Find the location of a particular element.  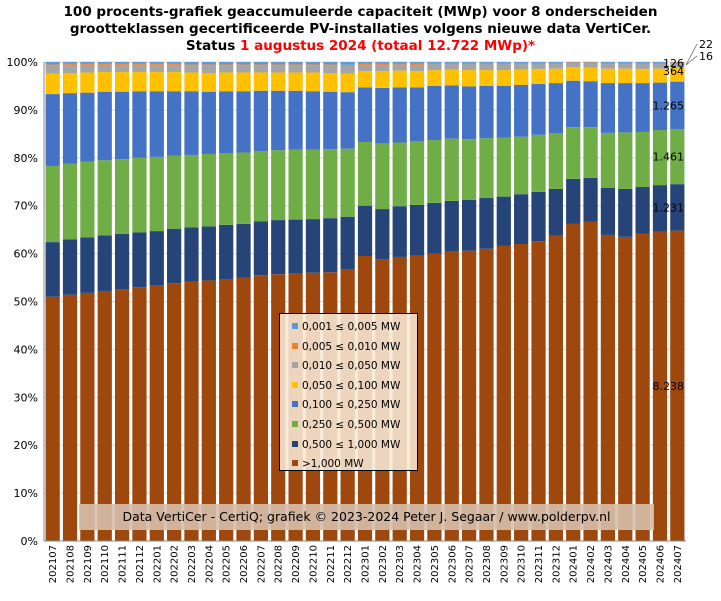

title-status-date: 1 augustus 2024 (totaal 12.722 MWp)* is located at coordinates (387, 46).